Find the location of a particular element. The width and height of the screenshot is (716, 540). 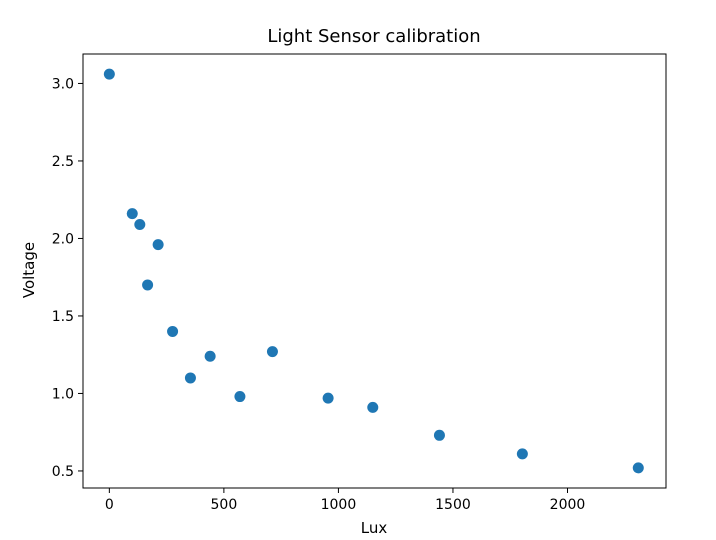

y-tick-label: 0.5 is located at coordinates (63, 472).